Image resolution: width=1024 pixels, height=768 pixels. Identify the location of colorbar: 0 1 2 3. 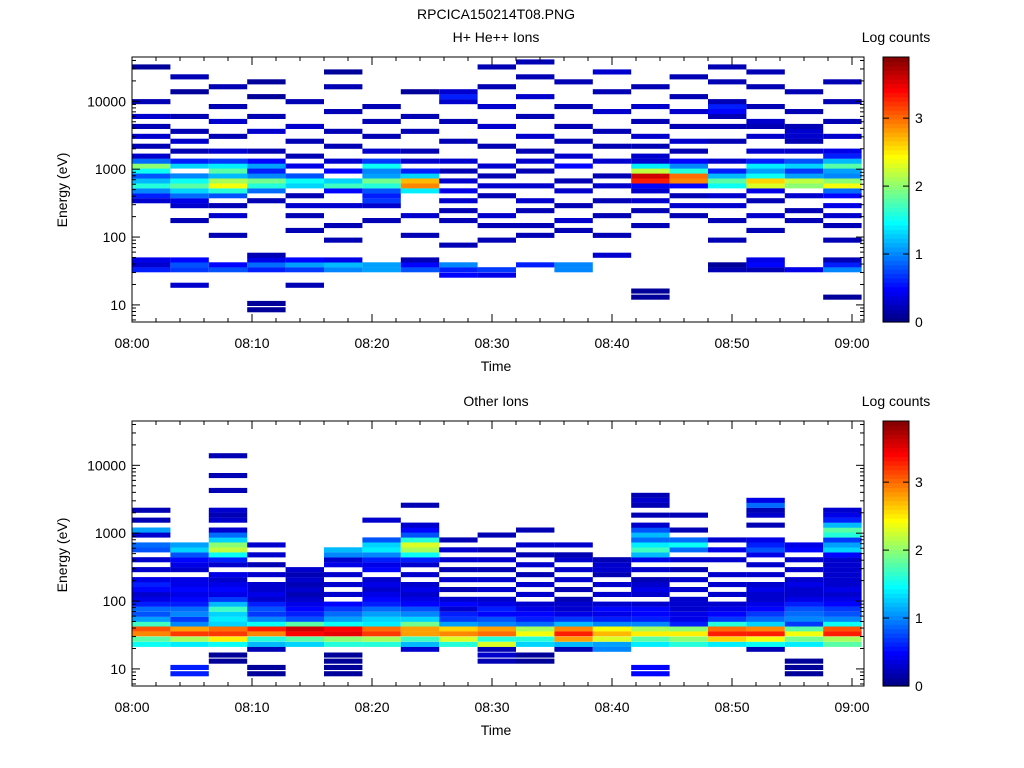
(902, 193).